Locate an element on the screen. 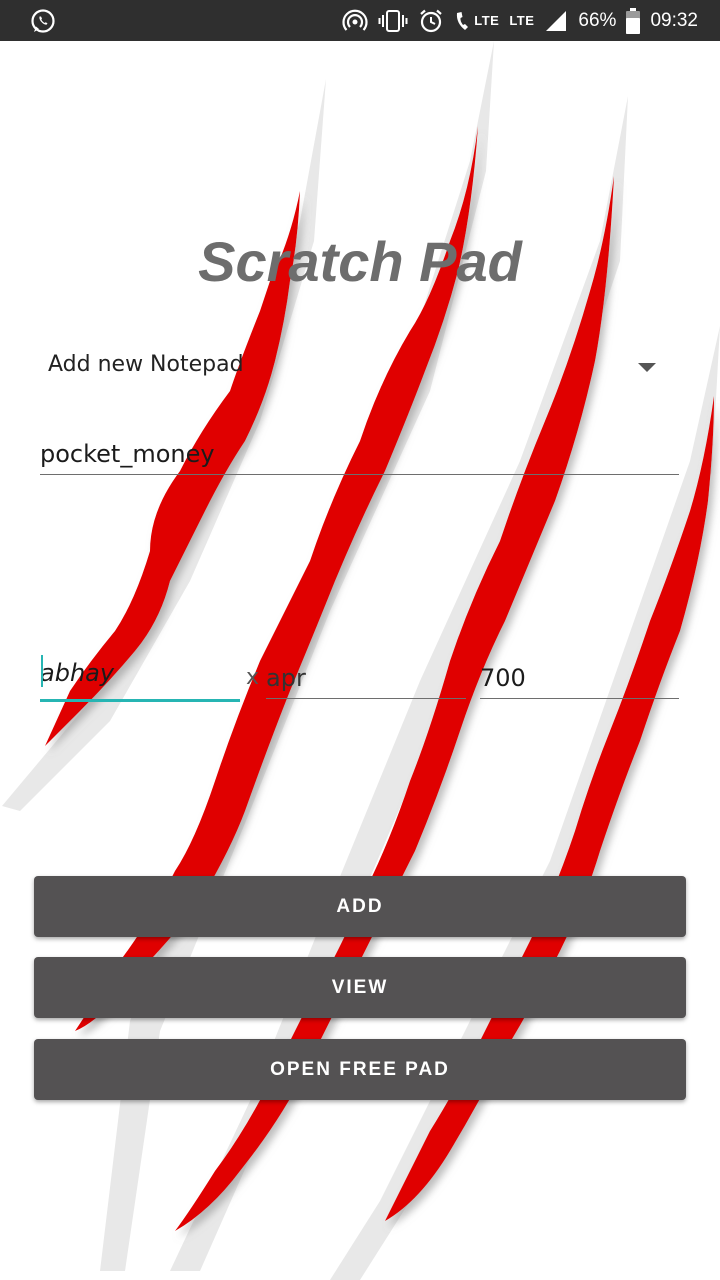 This screenshot has width=720, height=1280. volte-call-icon: LTE is located at coordinates (476, 21).